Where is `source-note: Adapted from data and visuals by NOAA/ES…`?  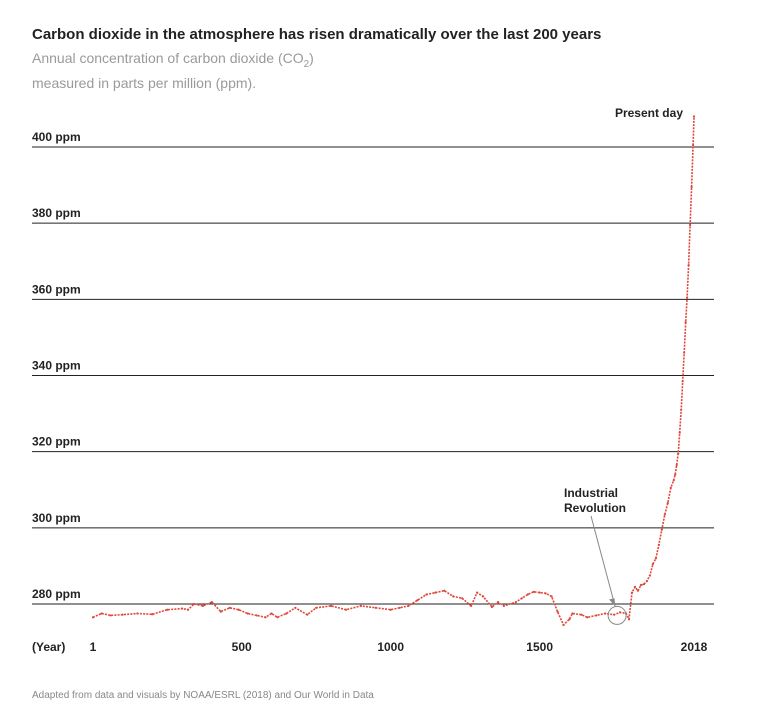
source-note: Adapted from data and visuals by NOAA/ES… is located at coordinates (203, 695).